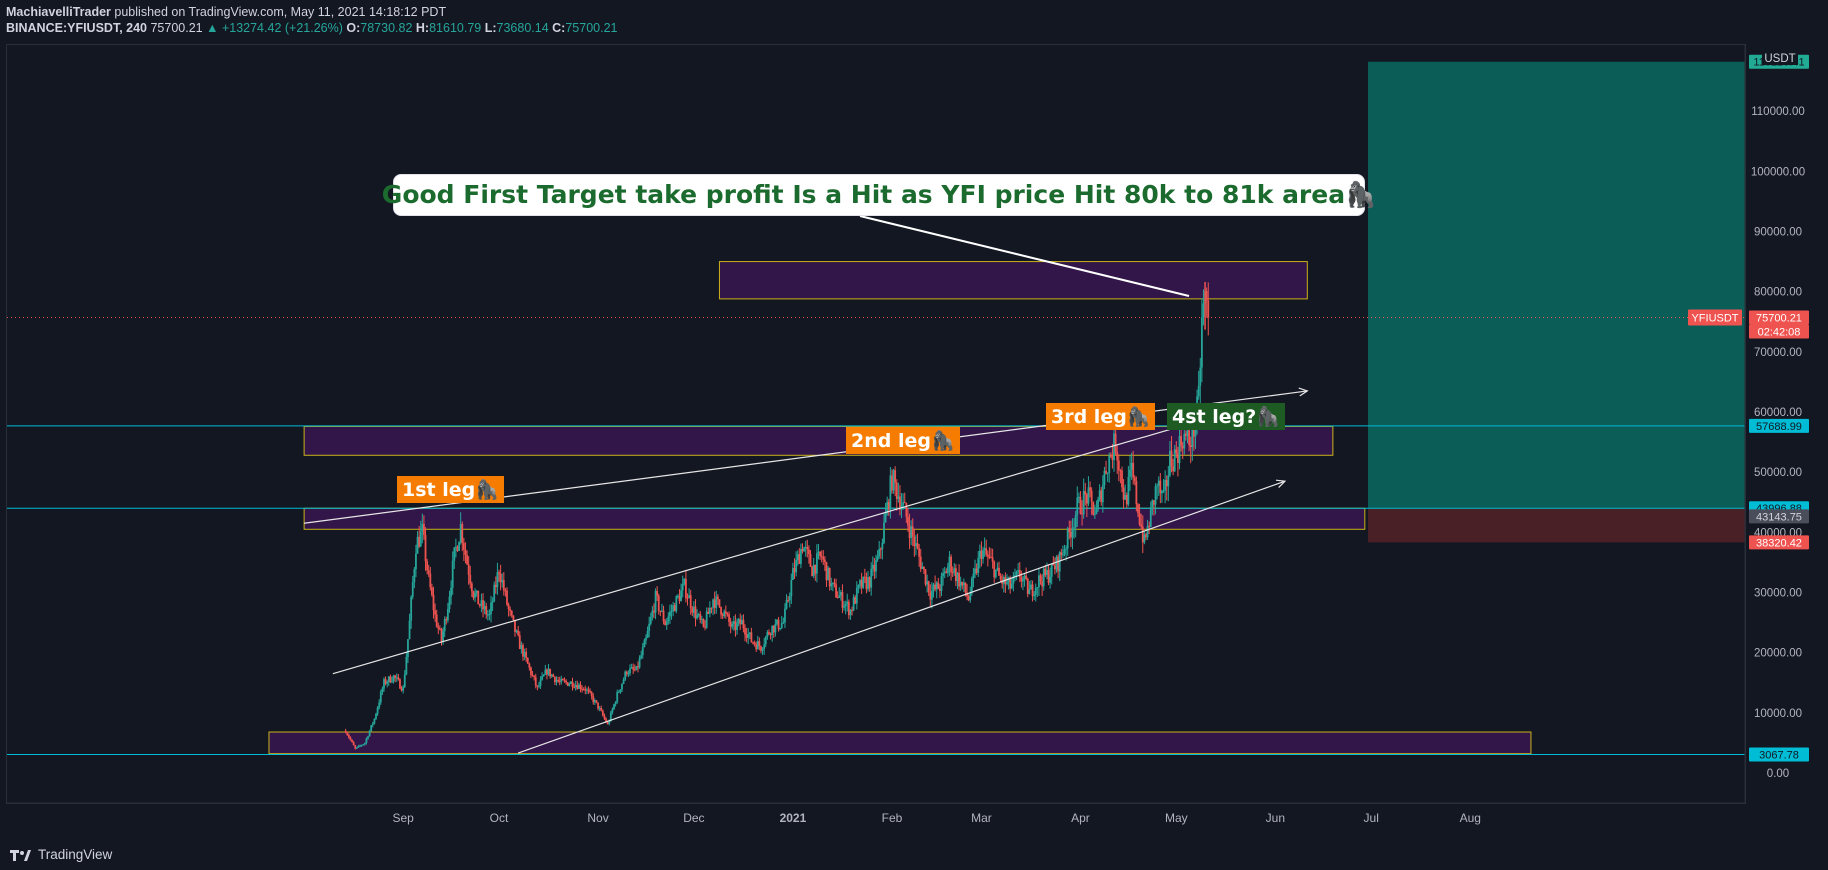 This screenshot has width=1828, height=870. I want to click on author-name: MachiavelliTrader, so click(58, 12).